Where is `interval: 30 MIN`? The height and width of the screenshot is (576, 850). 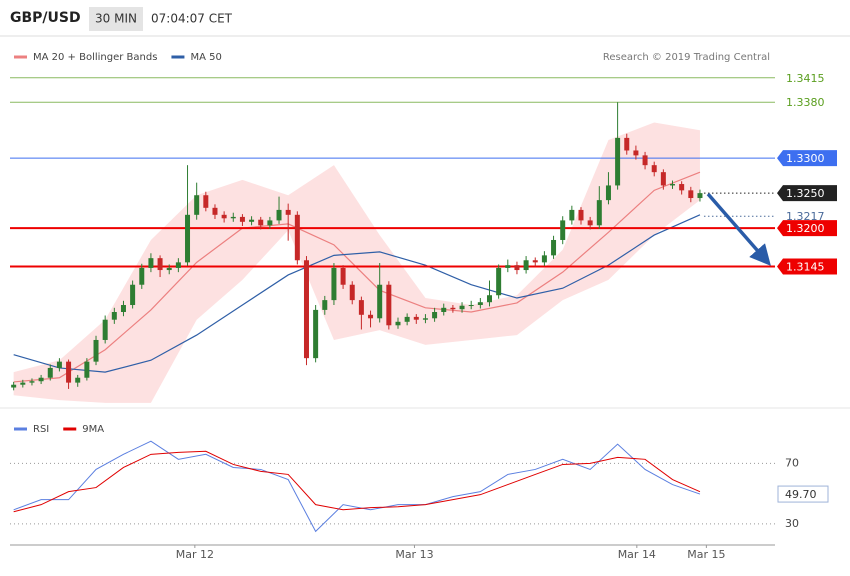 interval: 30 MIN is located at coordinates (116, 19).